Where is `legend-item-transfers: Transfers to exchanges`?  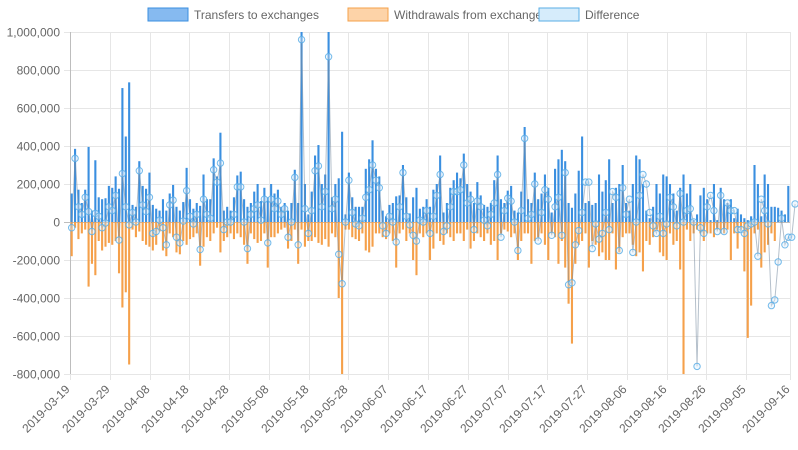
legend-item-transfers: Transfers to exchanges is located at coordinates (233, 14).